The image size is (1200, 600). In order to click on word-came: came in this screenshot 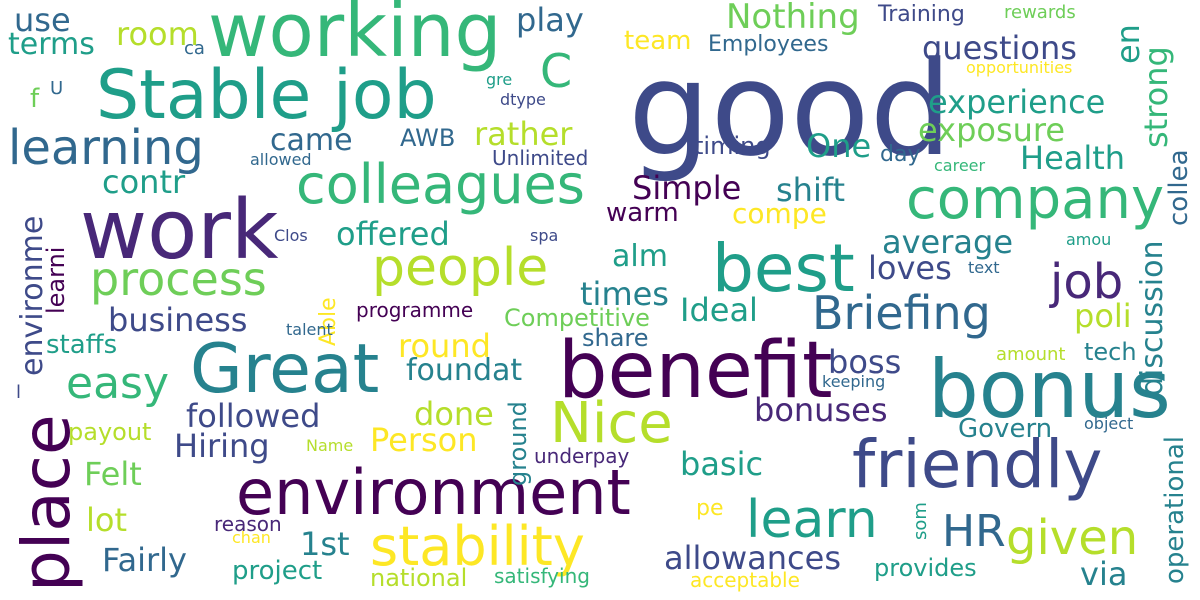, I will do `click(311, 140)`.